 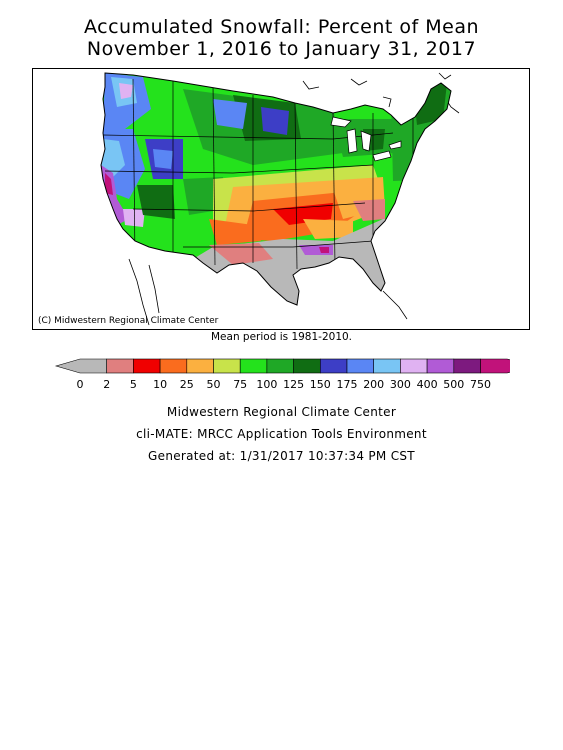 What do you see at coordinates (400, 384) in the screenshot?
I see `legend-label: 300` at bounding box center [400, 384].